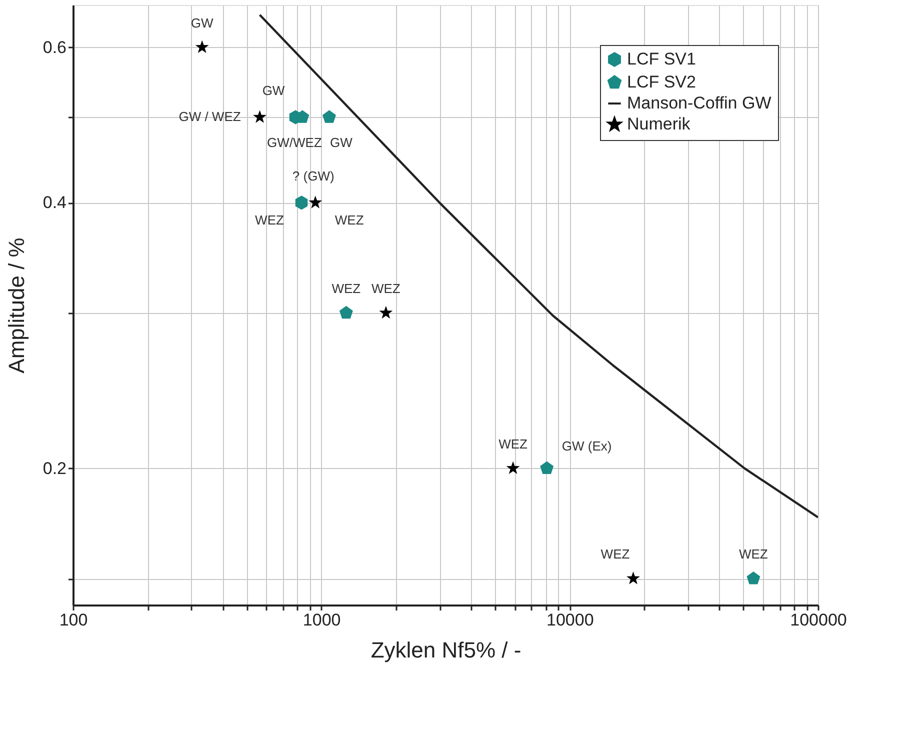  What do you see at coordinates (699, 103) in the screenshot?
I see `legend-label: Manson-Coffin GW` at bounding box center [699, 103].